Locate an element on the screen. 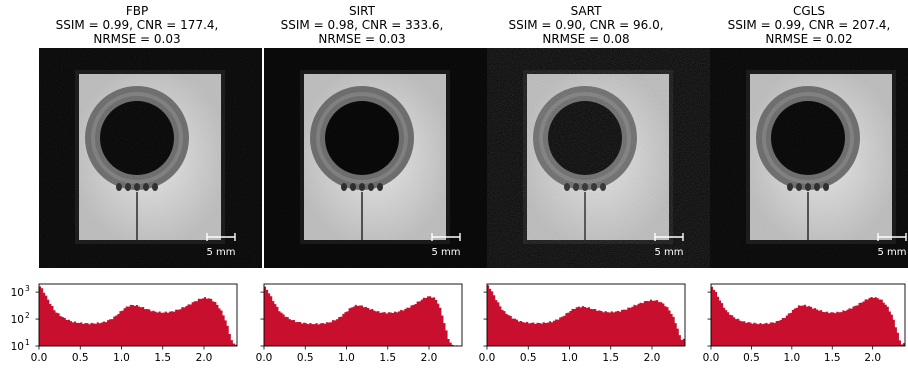  method-name: SART is located at coordinates (586, 11).